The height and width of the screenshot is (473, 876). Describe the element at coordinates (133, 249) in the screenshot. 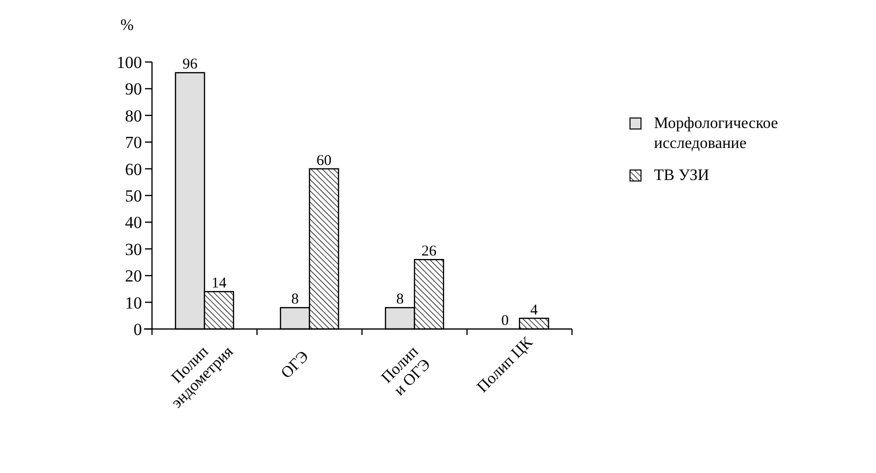

I see `y-tick-label: 30` at that location.